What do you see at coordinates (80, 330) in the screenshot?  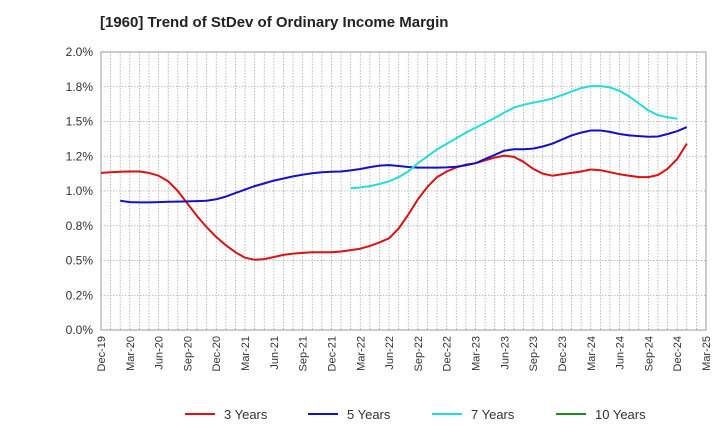 I see `y-tick-label: 0.0%` at bounding box center [80, 330].